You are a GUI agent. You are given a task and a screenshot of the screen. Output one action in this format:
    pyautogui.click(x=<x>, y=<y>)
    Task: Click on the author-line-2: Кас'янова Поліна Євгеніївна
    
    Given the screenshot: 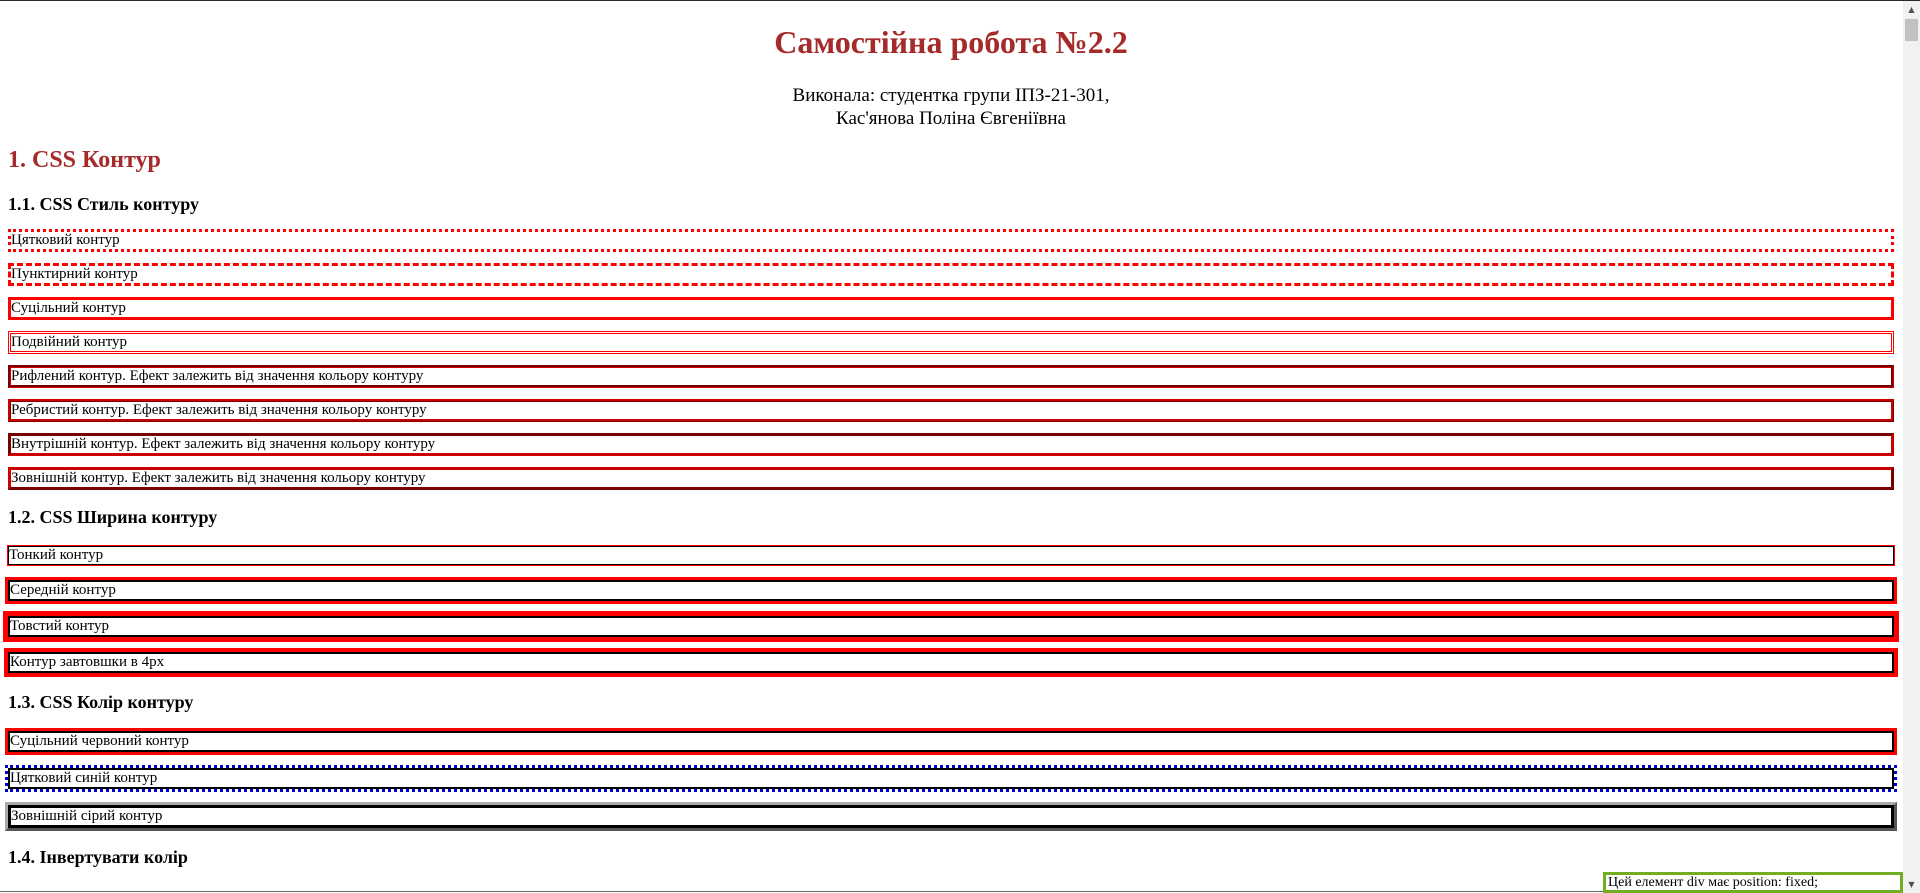 What is the action you would take?
    pyautogui.click(x=951, y=118)
    